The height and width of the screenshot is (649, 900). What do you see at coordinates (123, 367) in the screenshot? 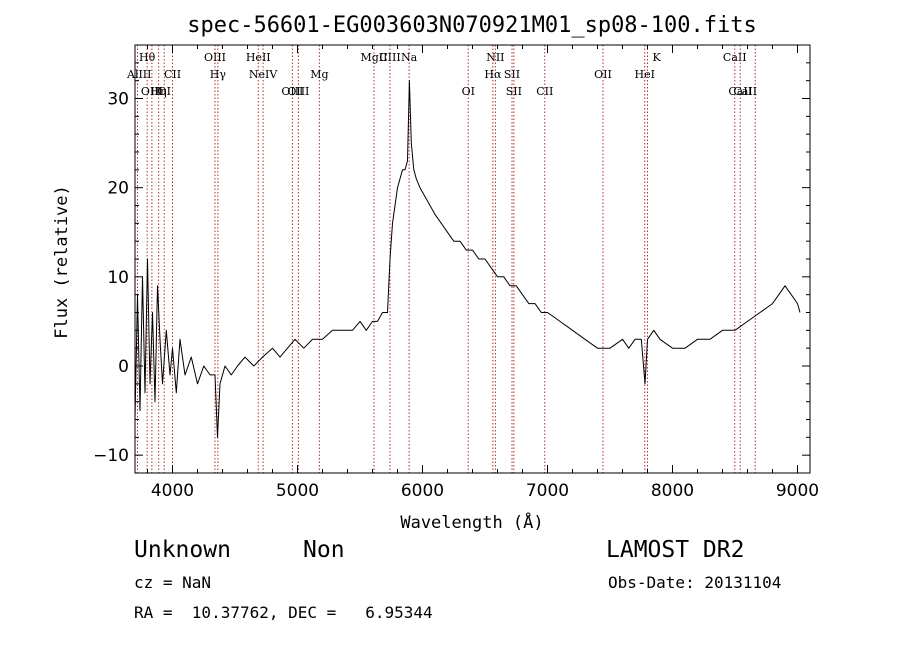
I see `y-tick-label-1: 0` at bounding box center [123, 367].